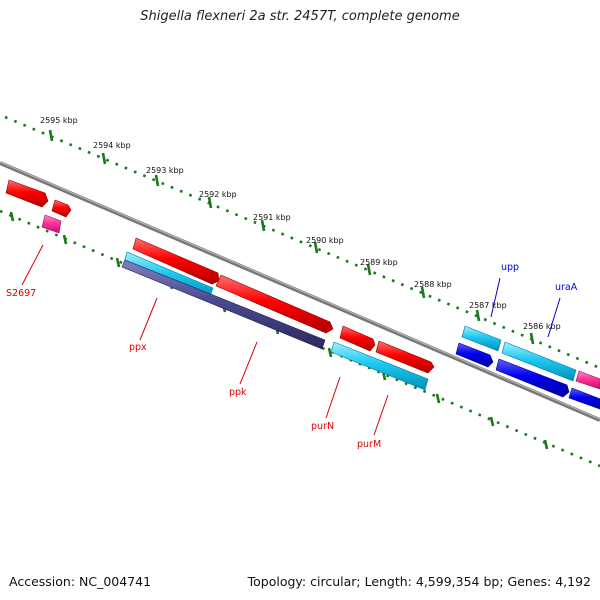 The width and height of the screenshot is (600, 600). What do you see at coordinates (542, 326) in the screenshot?
I see `kbp-label: 2586 kbp` at bounding box center [542, 326].